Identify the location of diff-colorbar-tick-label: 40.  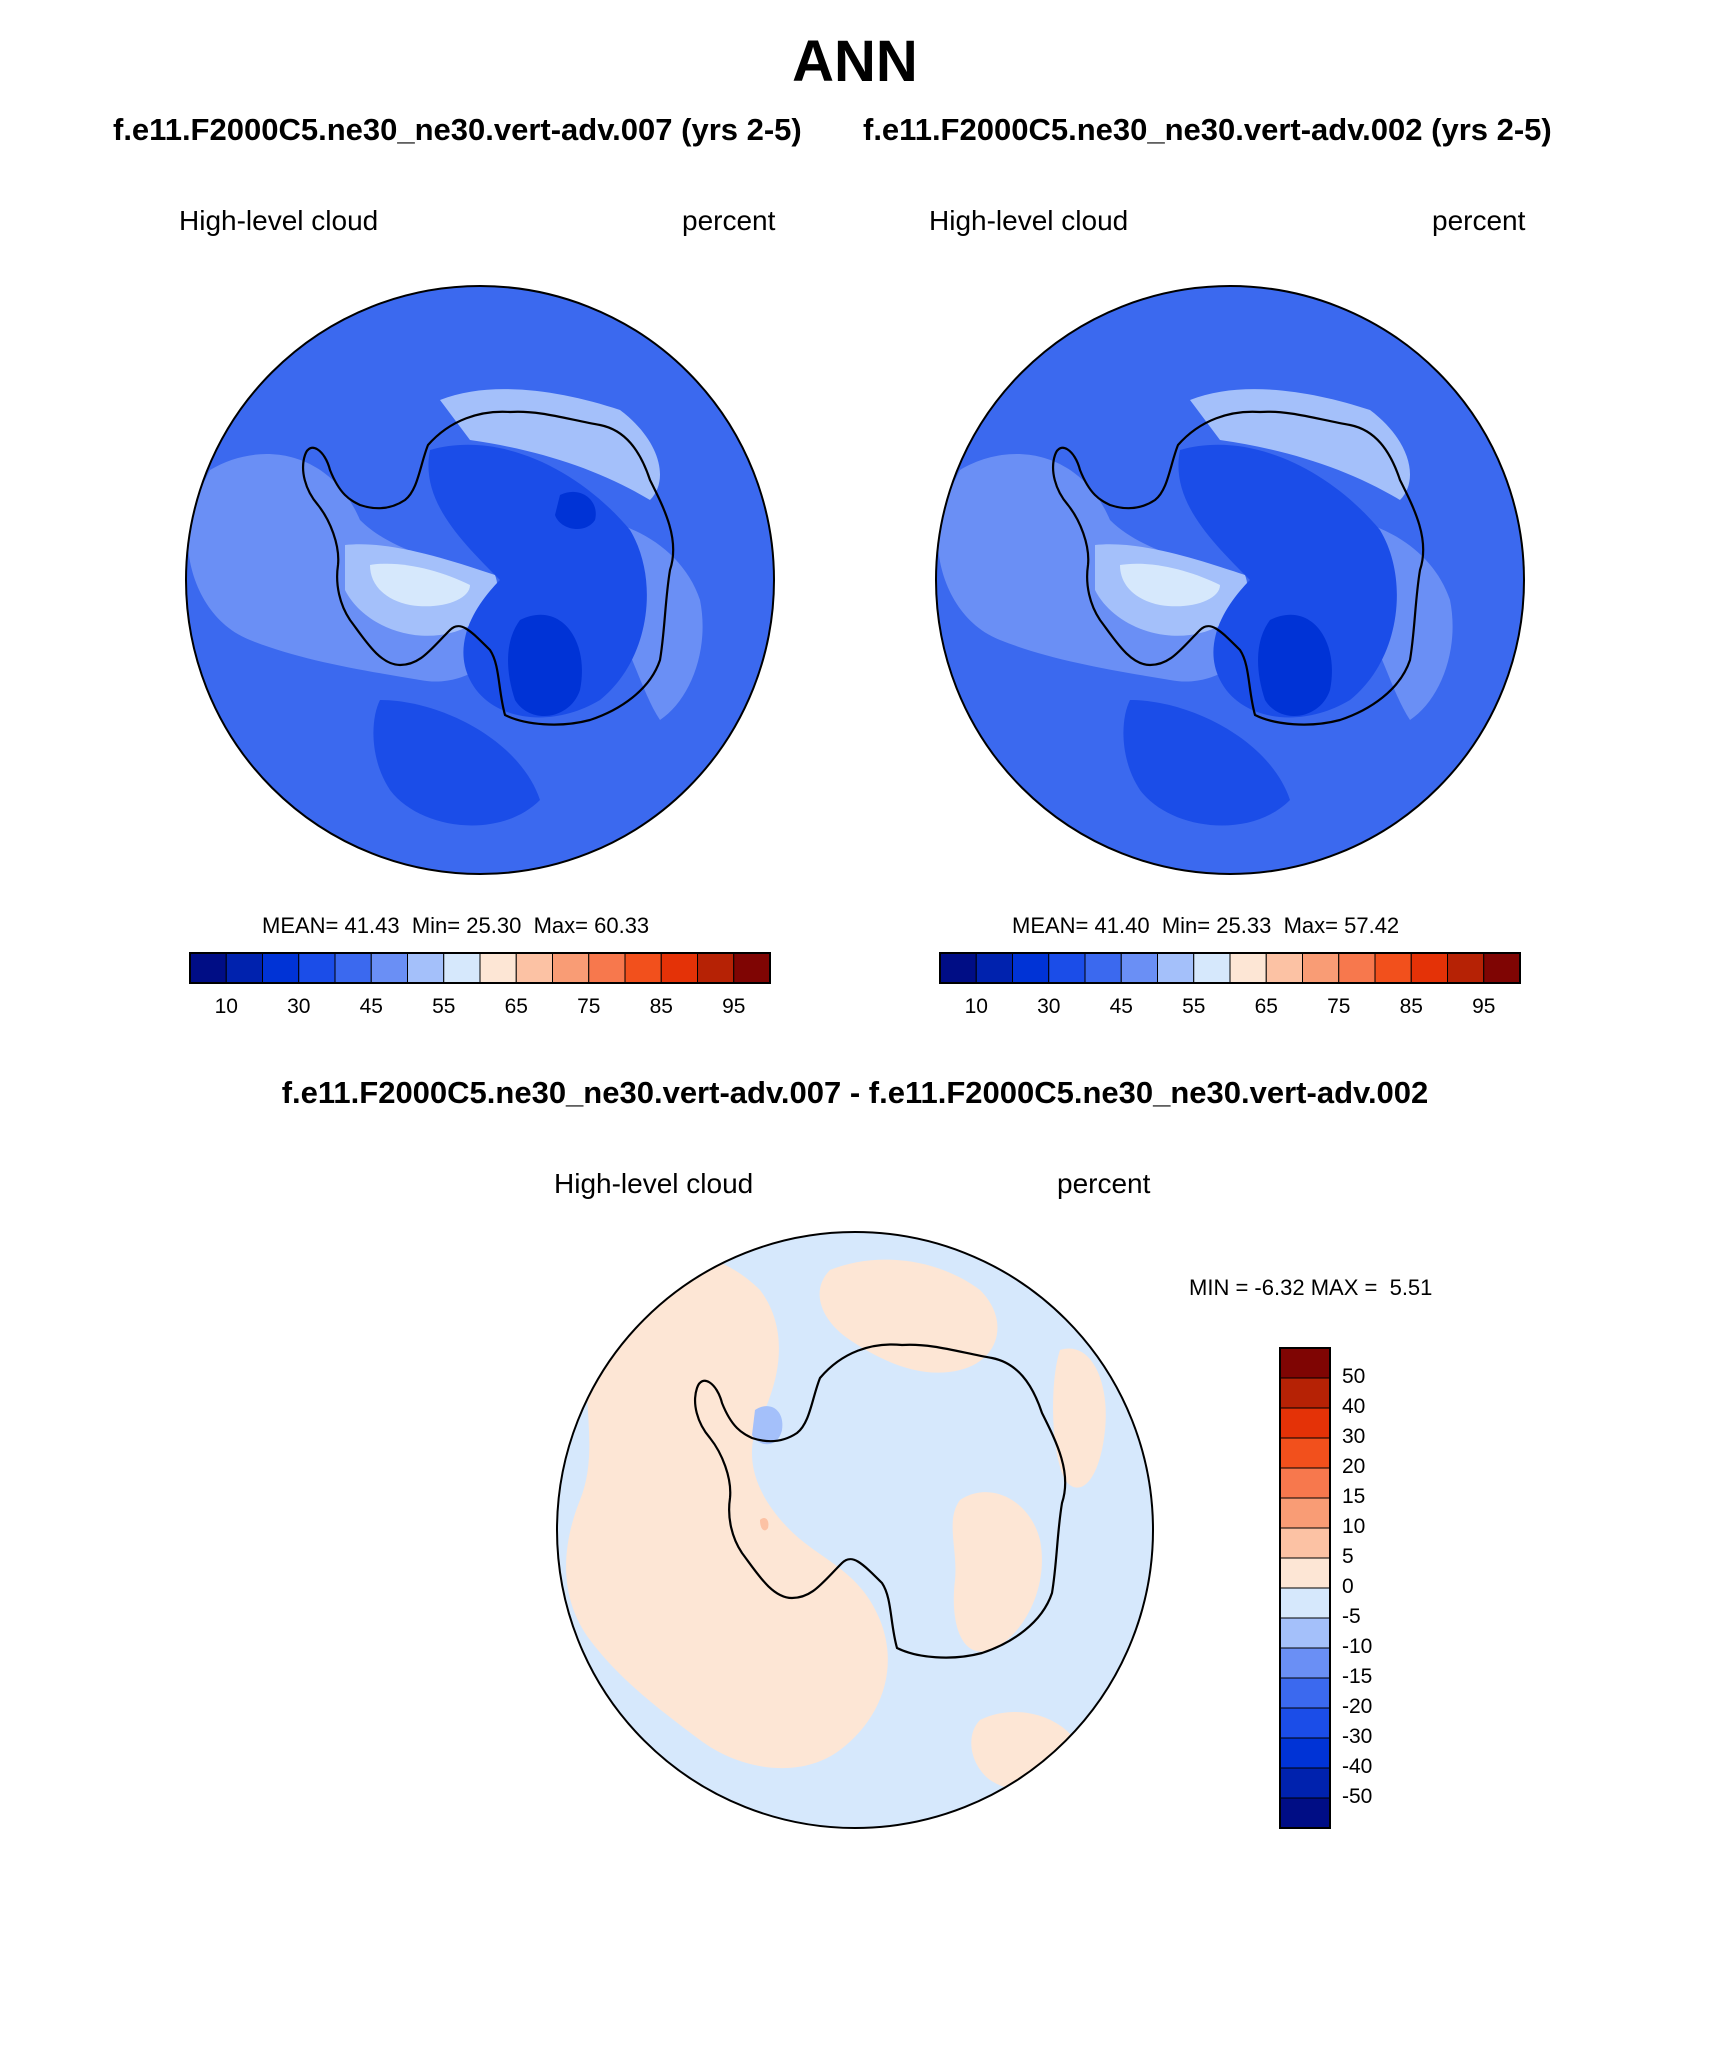
(1354, 1406).